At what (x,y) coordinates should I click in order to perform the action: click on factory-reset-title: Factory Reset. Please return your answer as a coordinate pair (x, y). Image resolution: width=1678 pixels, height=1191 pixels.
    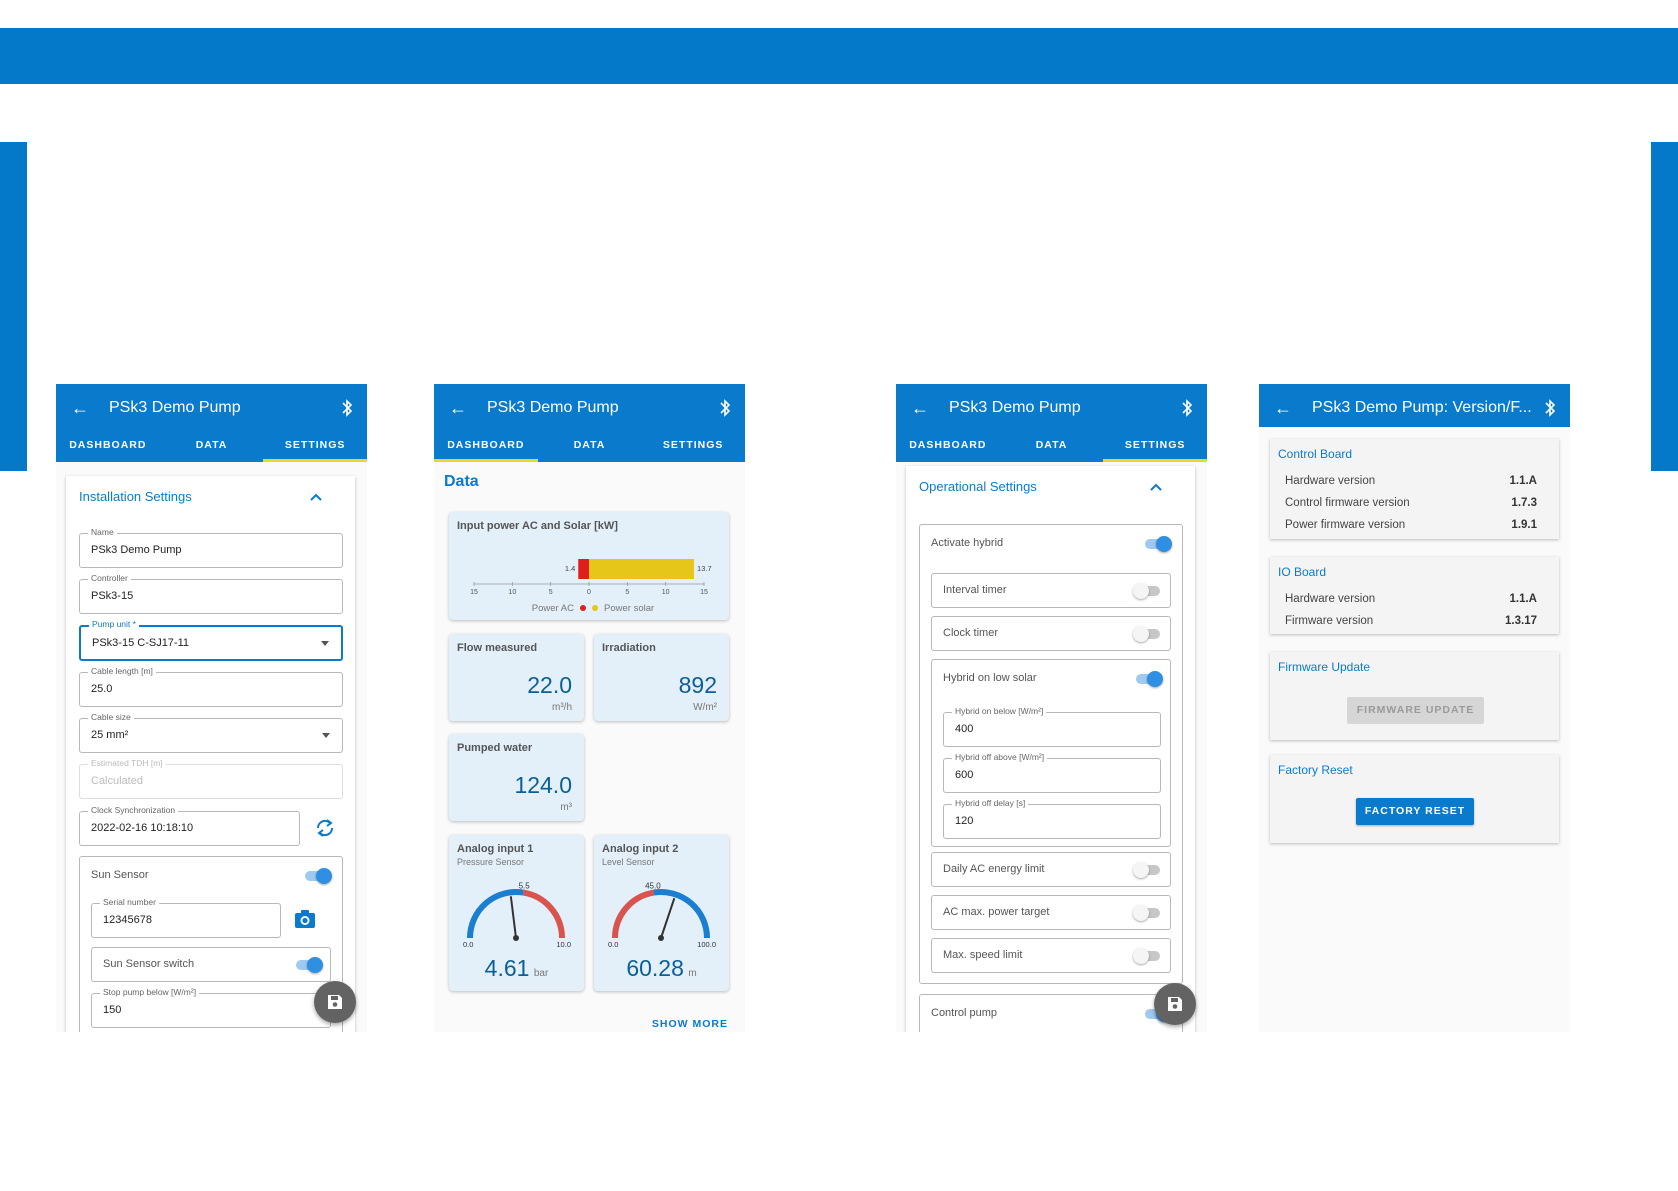
    Looking at the image, I should click on (1315, 770).